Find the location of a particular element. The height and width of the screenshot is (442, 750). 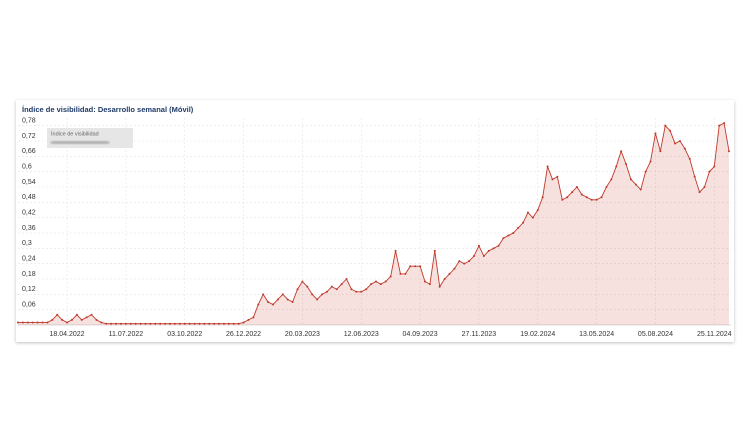

x-tick-label: 20.03.2023 is located at coordinates (302, 334).